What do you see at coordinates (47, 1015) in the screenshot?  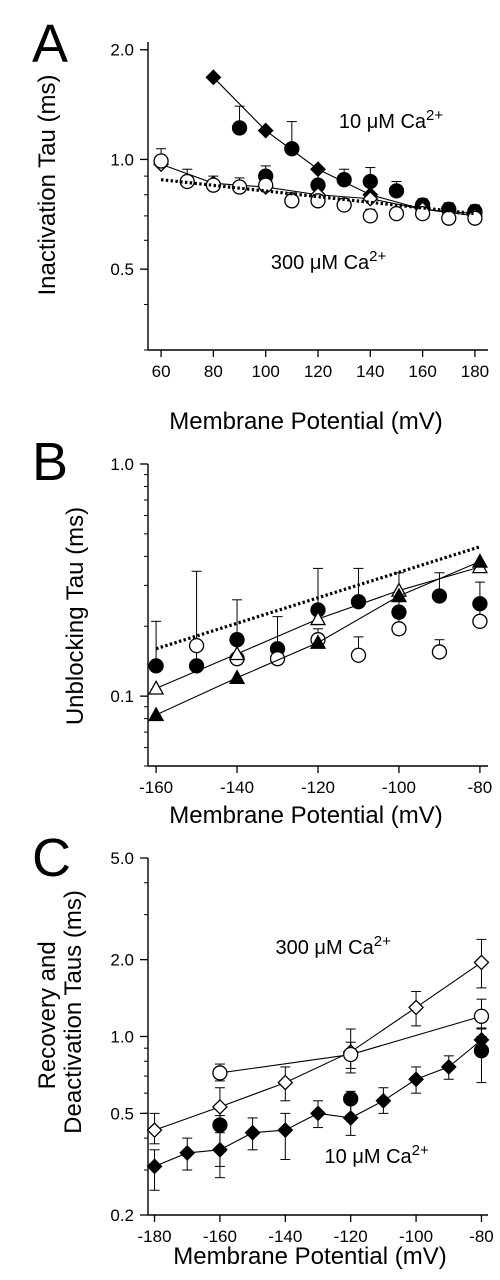 I see `panel-c-ylabel-line1: Recovery and` at bounding box center [47, 1015].